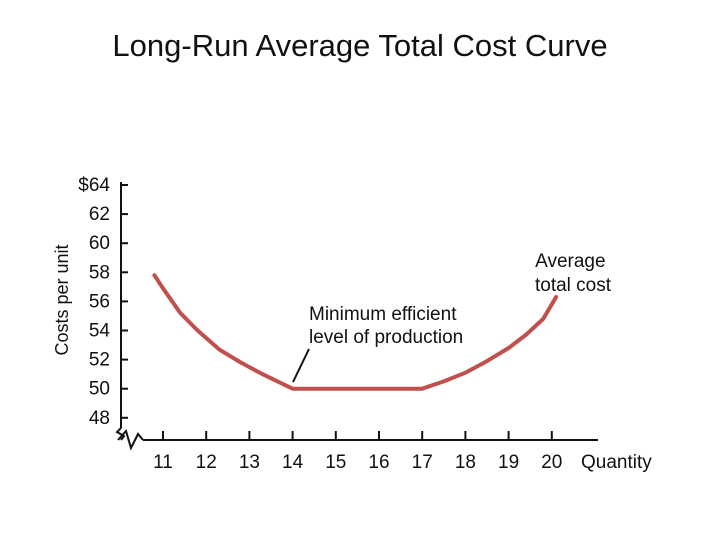 The height and width of the screenshot is (540, 720). Describe the element at coordinates (99, 418) in the screenshot. I see `y-tick-label: 48` at that location.